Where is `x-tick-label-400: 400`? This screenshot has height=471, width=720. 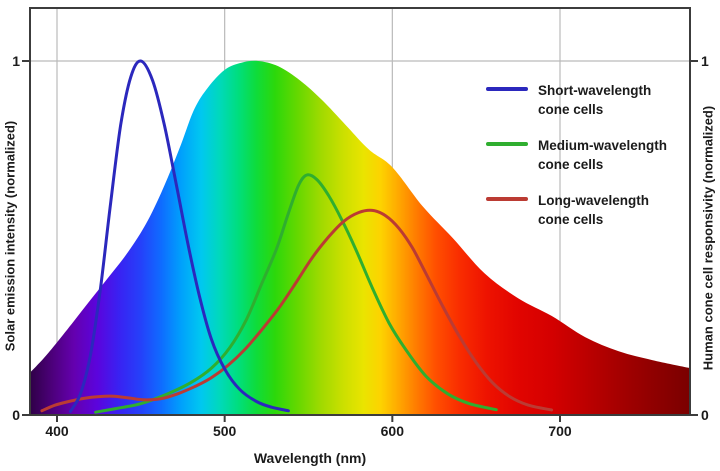 x-tick-label-400: 400 is located at coordinates (57, 431).